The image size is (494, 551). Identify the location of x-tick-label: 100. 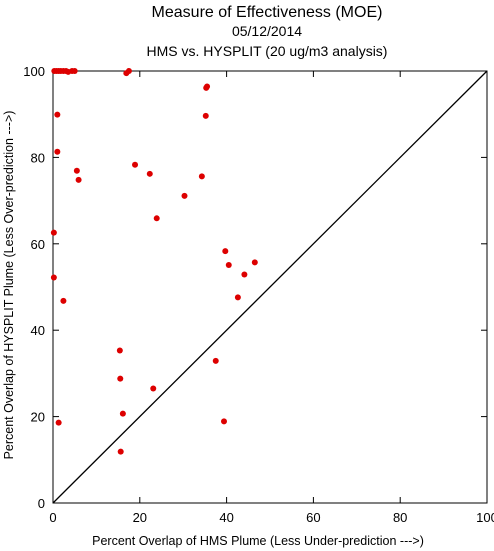
(485, 517).